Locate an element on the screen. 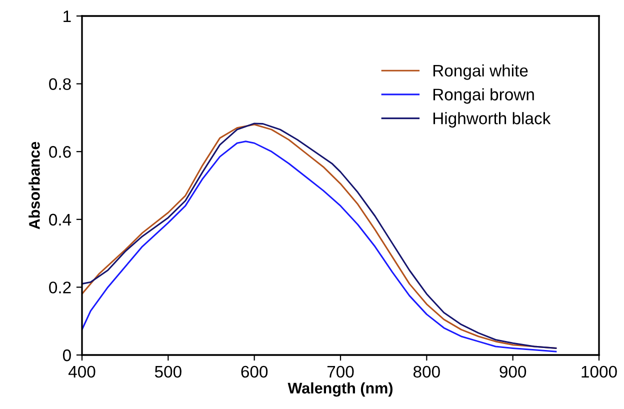 The width and height of the screenshot is (624, 409). x-tick-label: 600 is located at coordinates (254, 372).